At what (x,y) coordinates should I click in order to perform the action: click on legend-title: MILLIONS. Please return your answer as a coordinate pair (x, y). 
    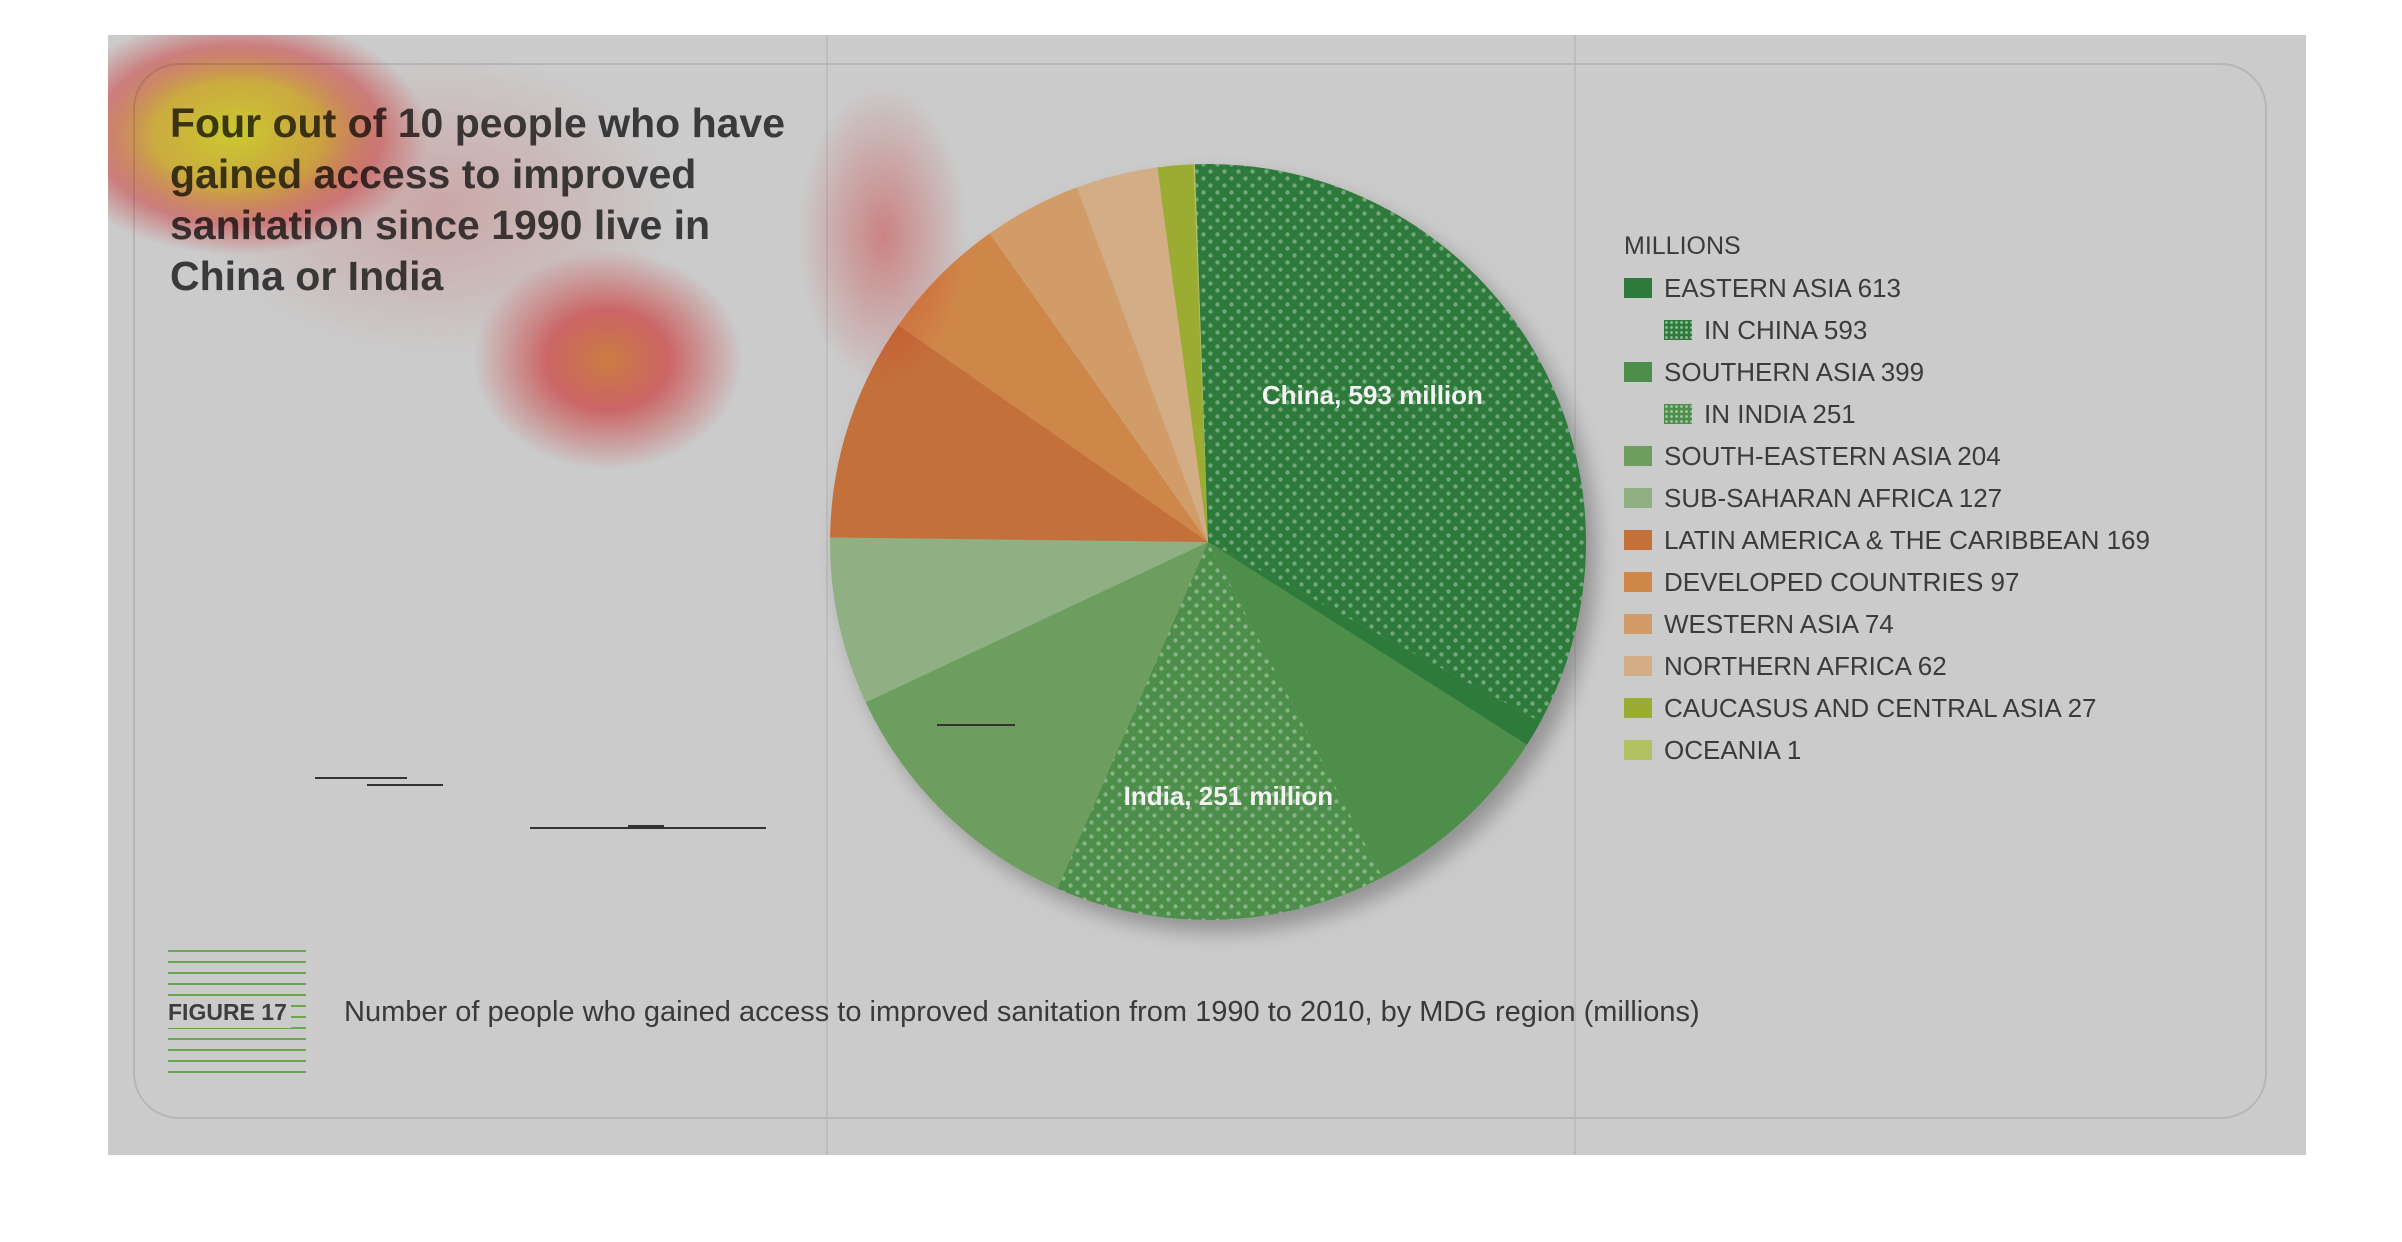
    Looking at the image, I should click on (1682, 246).